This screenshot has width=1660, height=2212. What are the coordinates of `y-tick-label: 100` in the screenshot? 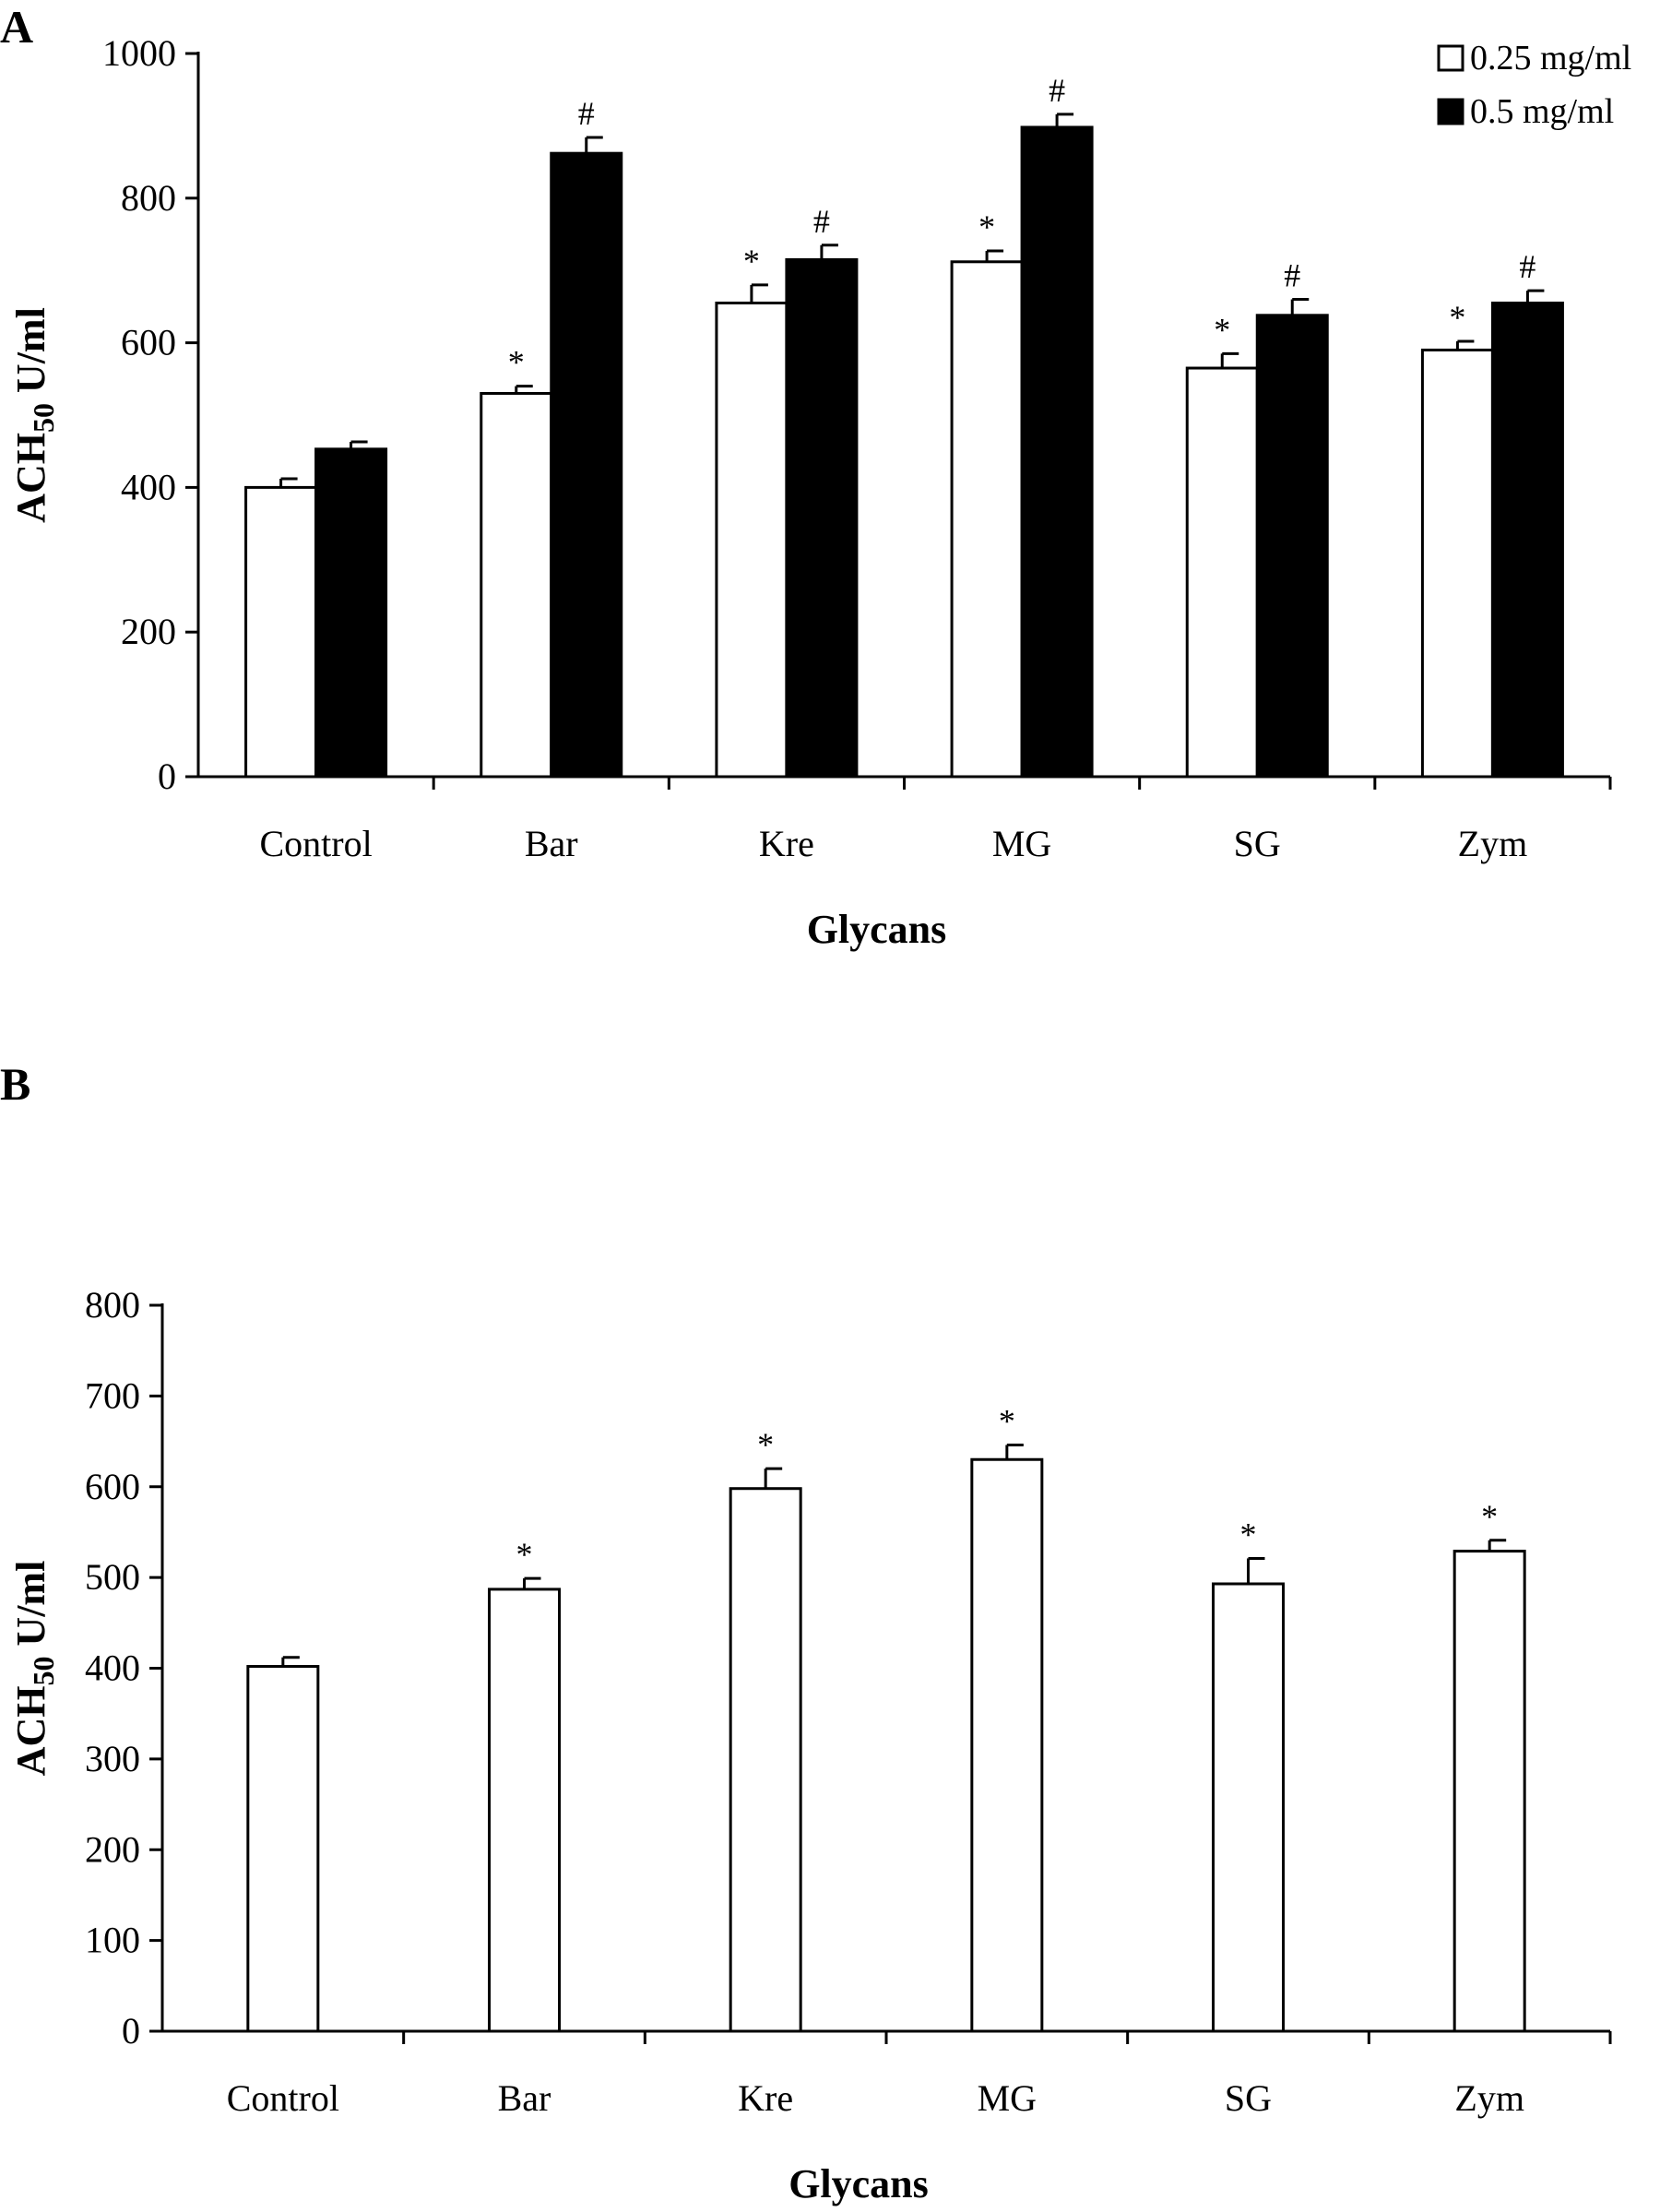 It's located at (112, 1941).